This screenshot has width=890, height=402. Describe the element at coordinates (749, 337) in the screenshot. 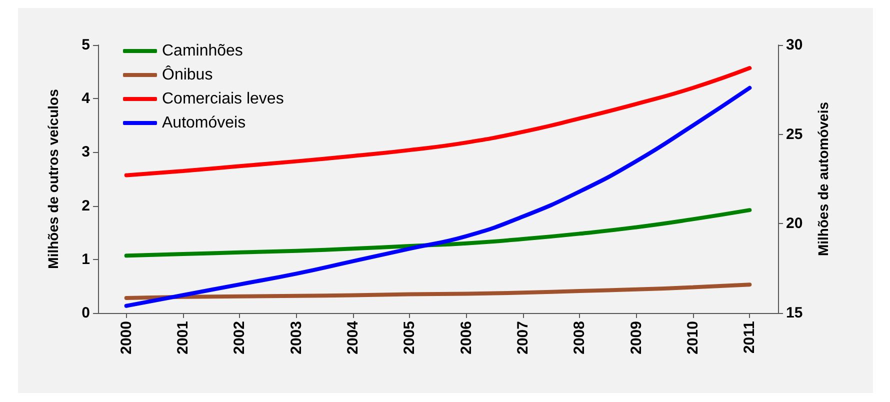

I see `x-tick-label: 2011` at that location.